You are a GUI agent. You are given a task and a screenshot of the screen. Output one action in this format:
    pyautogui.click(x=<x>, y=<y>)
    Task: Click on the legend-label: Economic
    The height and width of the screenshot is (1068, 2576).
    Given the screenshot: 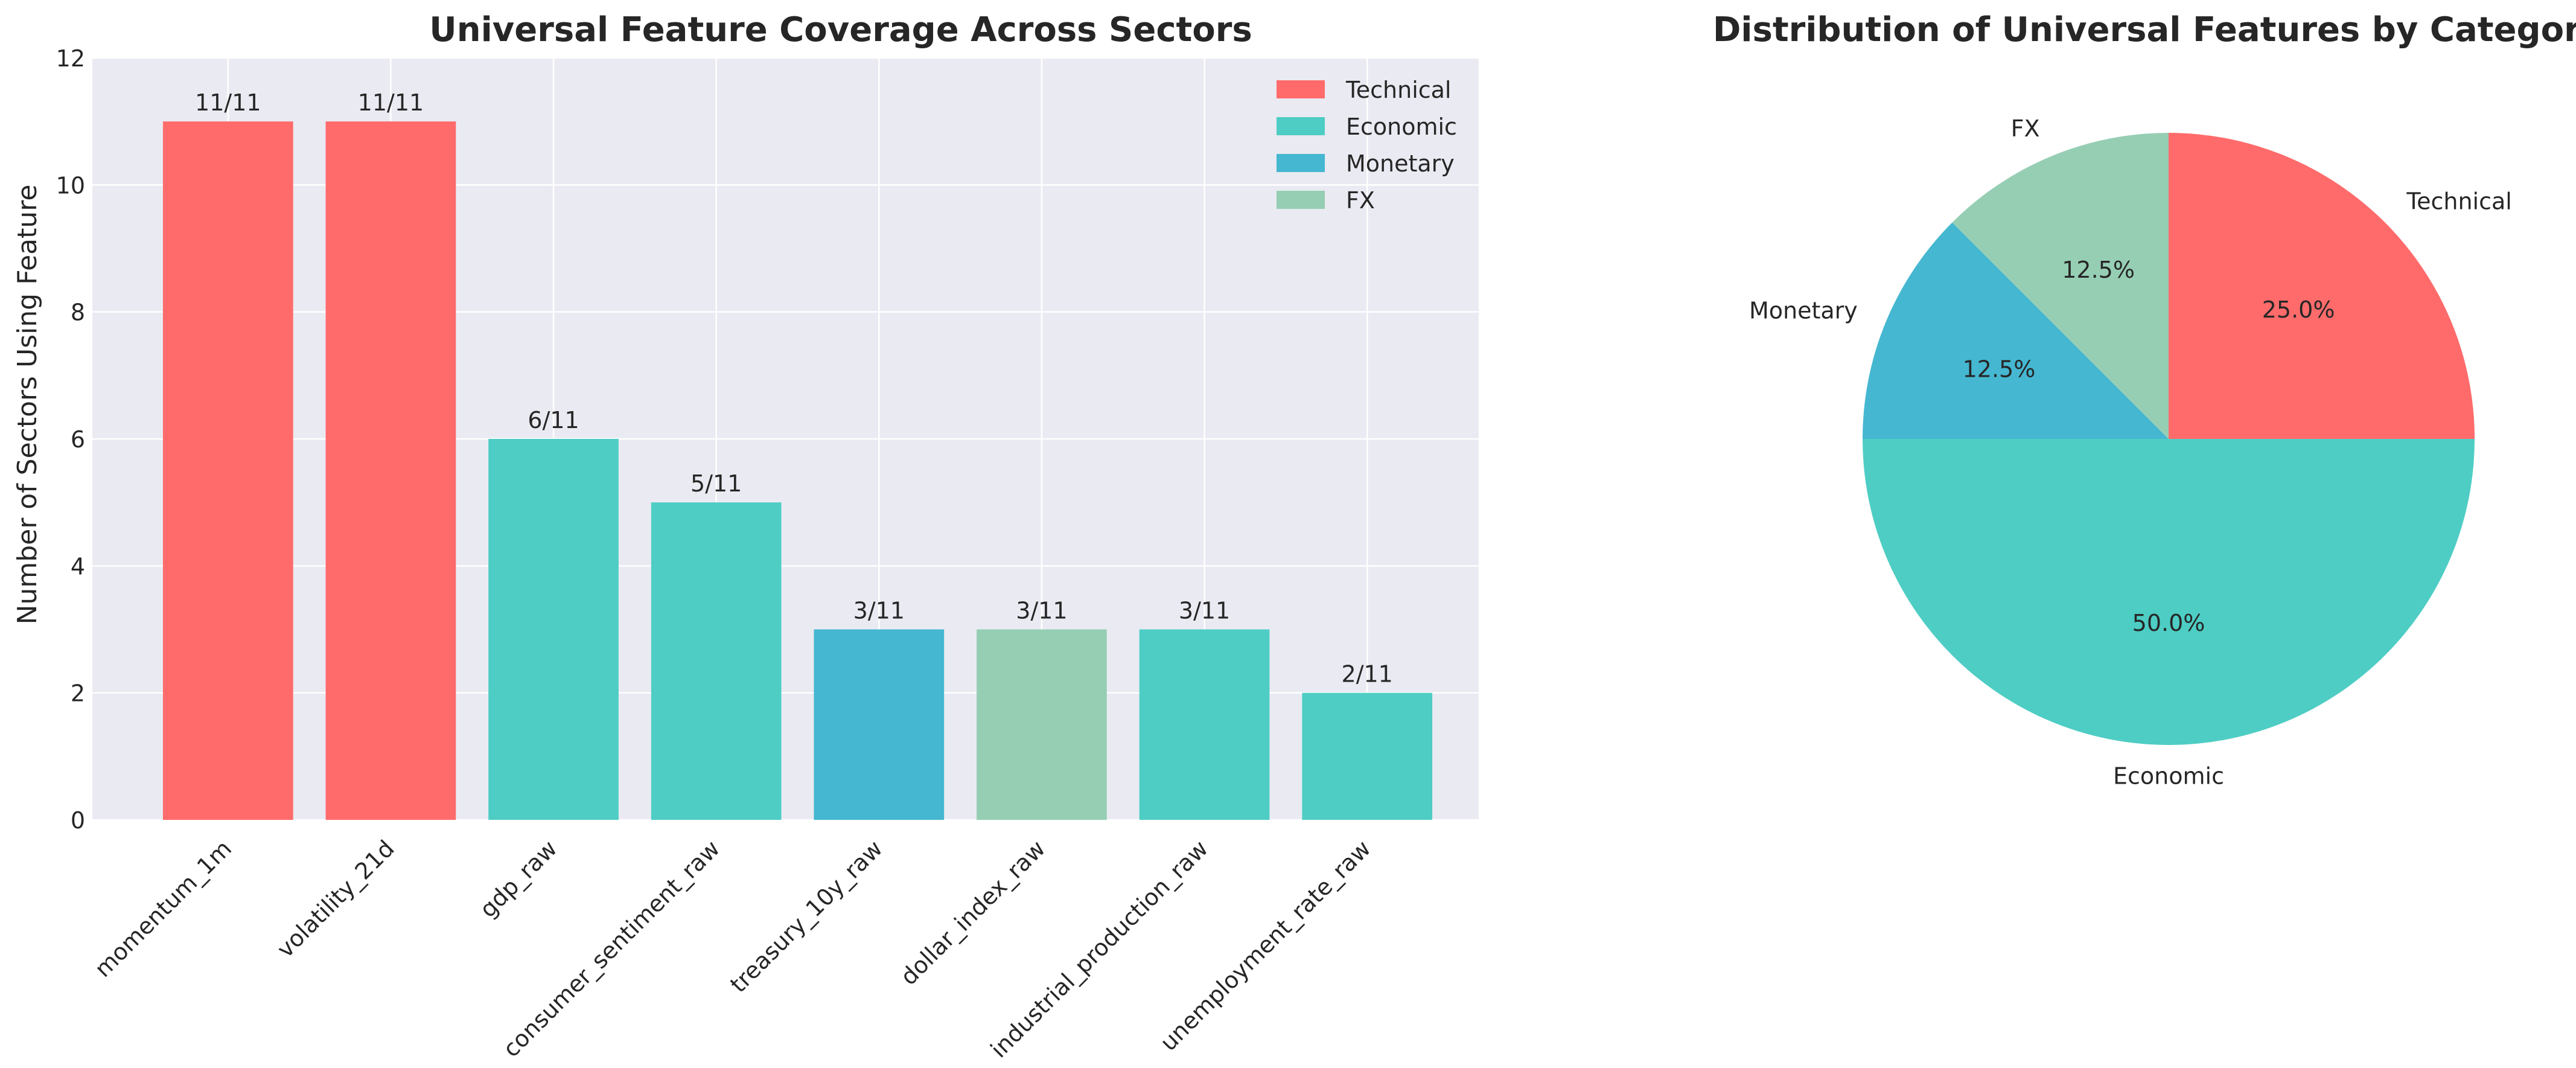 What is the action you would take?
    pyautogui.click(x=1401, y=127)
    